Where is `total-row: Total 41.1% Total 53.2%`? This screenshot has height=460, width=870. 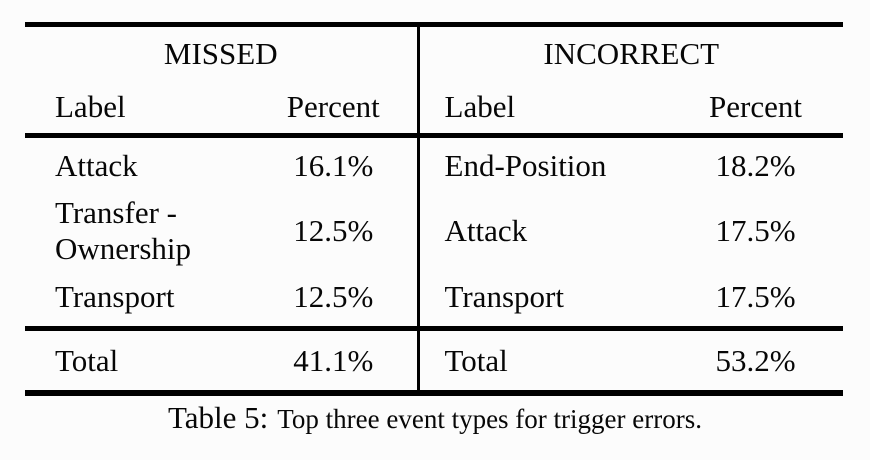 total-row: Total 41.1% Total 53.2% is located at coordinates (434, 359).